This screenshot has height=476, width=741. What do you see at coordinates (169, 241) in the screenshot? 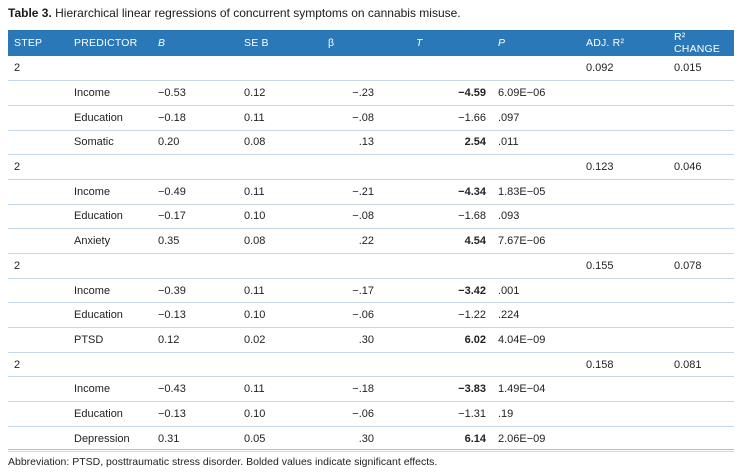
I see `b-cell: 0.35` at bounding box center [169, 241].